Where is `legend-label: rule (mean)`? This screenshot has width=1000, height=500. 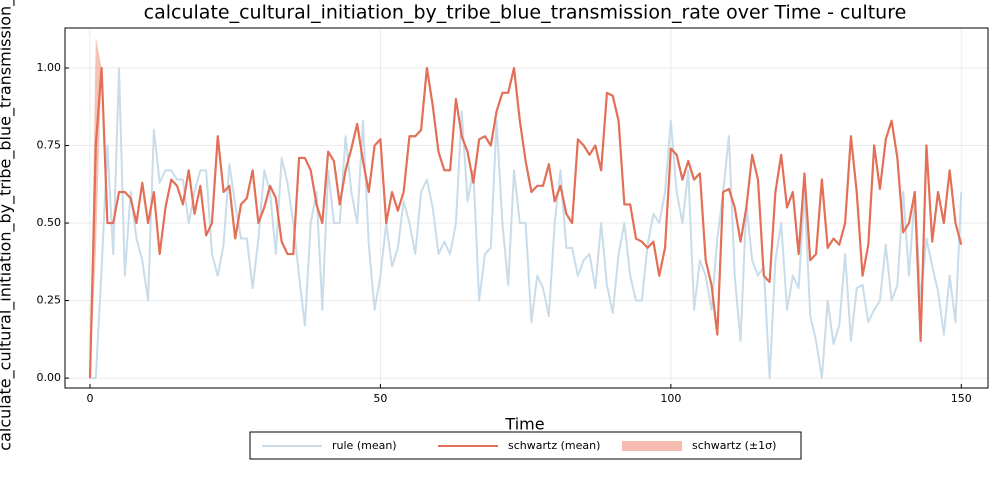
legend-label: rule (mean) is located at coordinates (364, 445).